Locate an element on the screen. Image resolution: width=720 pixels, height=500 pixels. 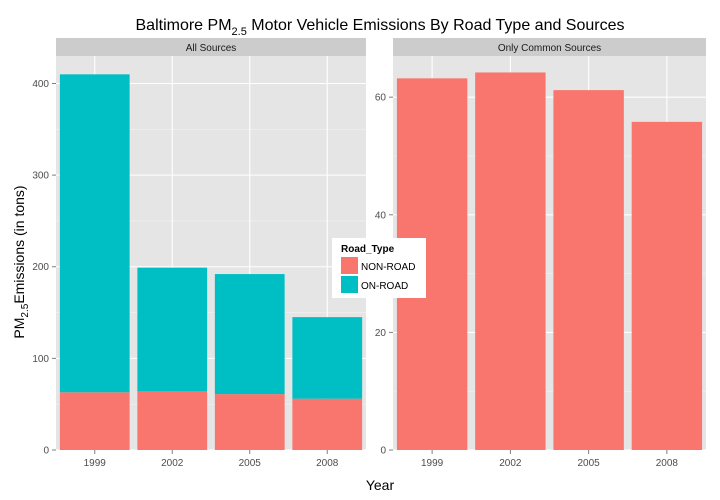
legend-swatch-non-road is located at coordinates (349, 265).